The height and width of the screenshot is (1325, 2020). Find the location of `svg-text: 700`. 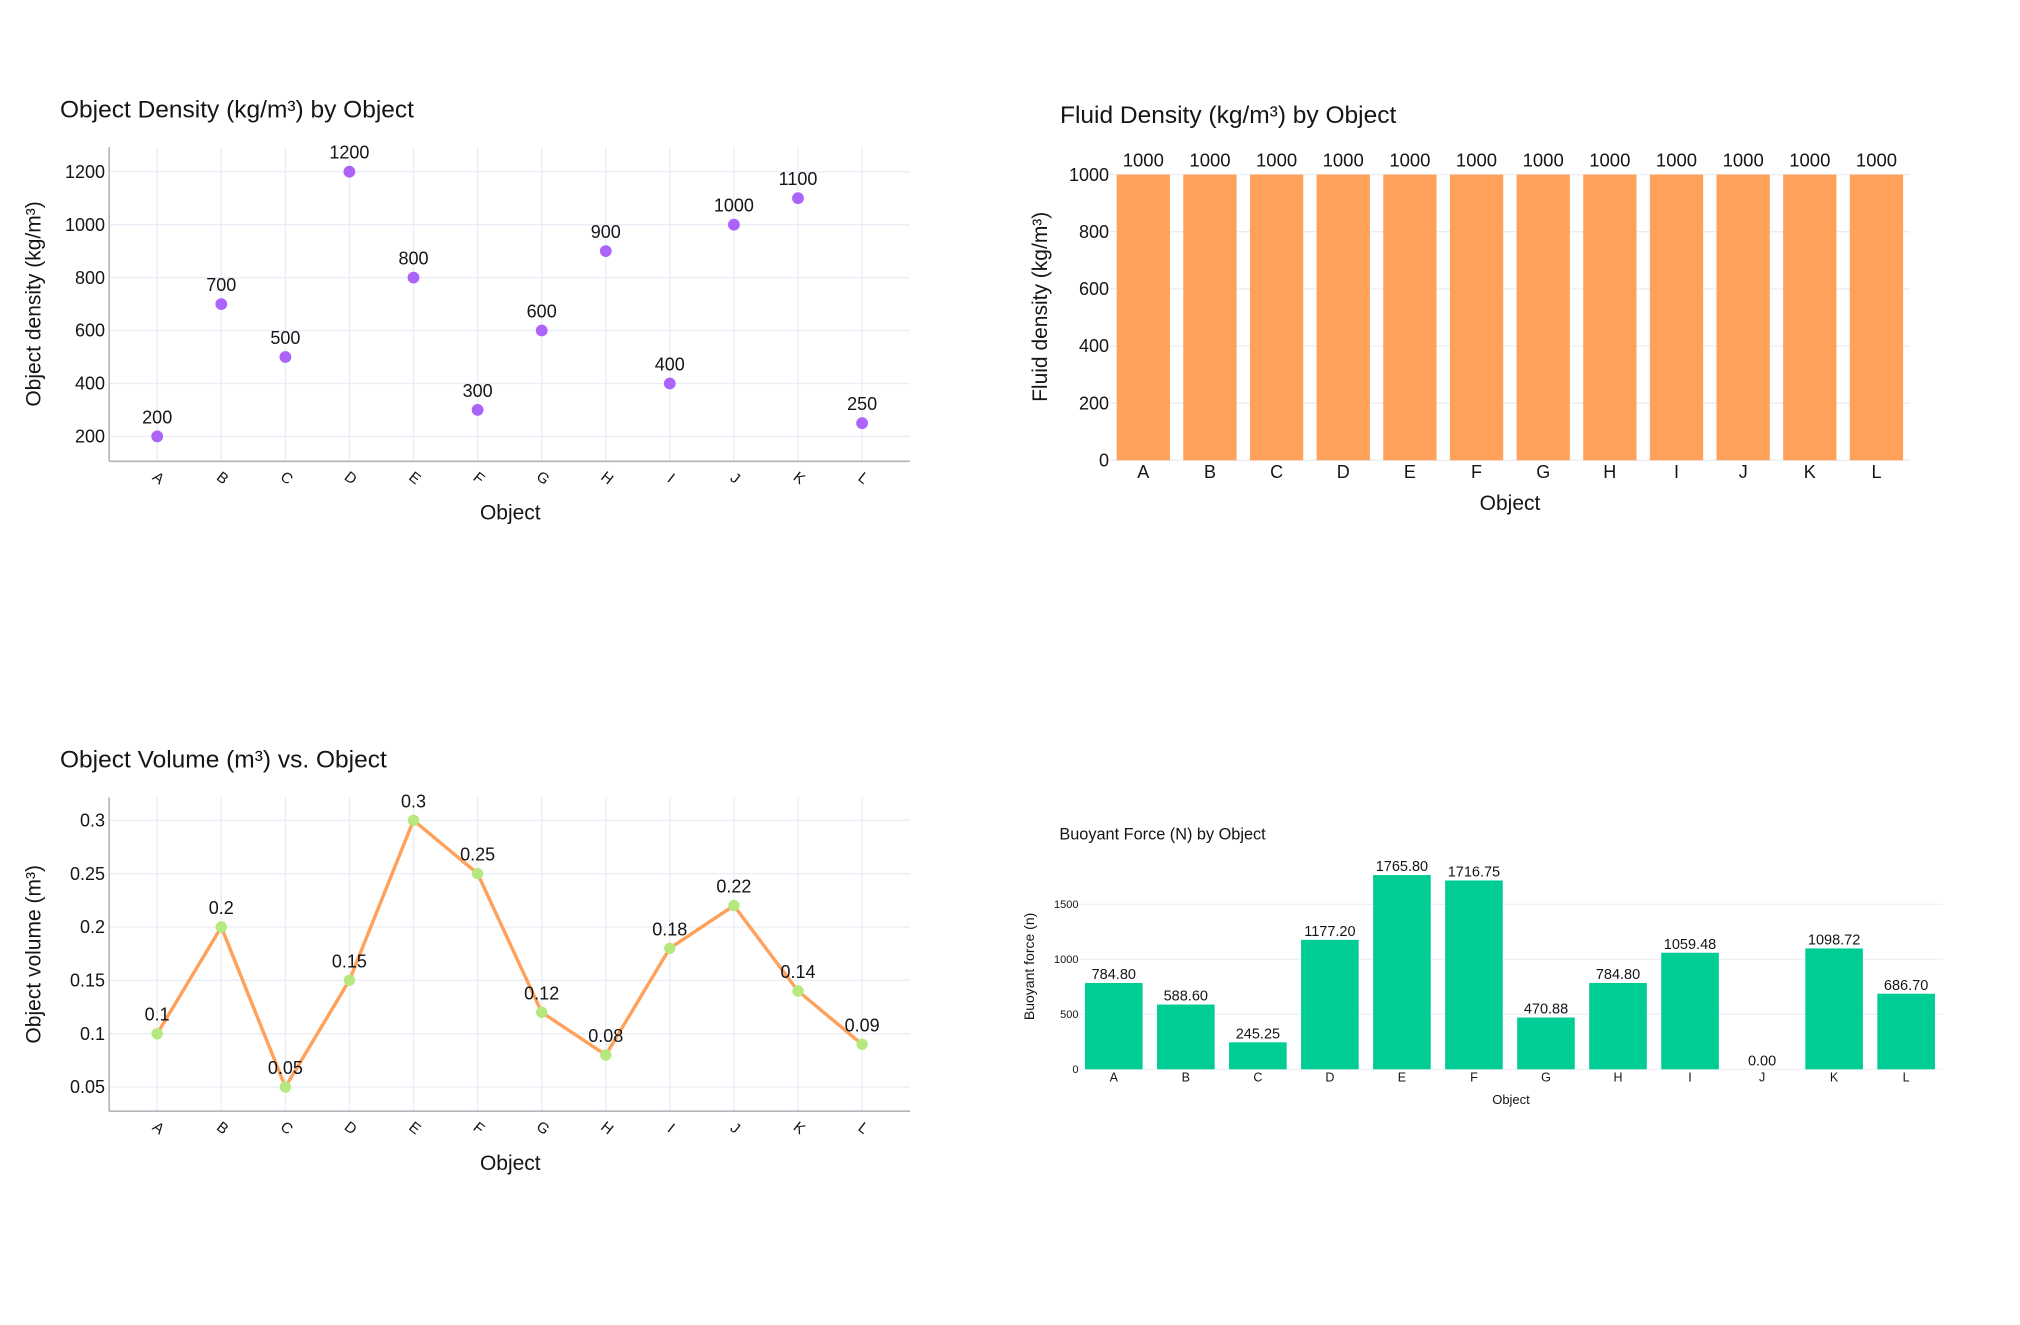

svg-text: 700 is located at coordinates (221, 285).